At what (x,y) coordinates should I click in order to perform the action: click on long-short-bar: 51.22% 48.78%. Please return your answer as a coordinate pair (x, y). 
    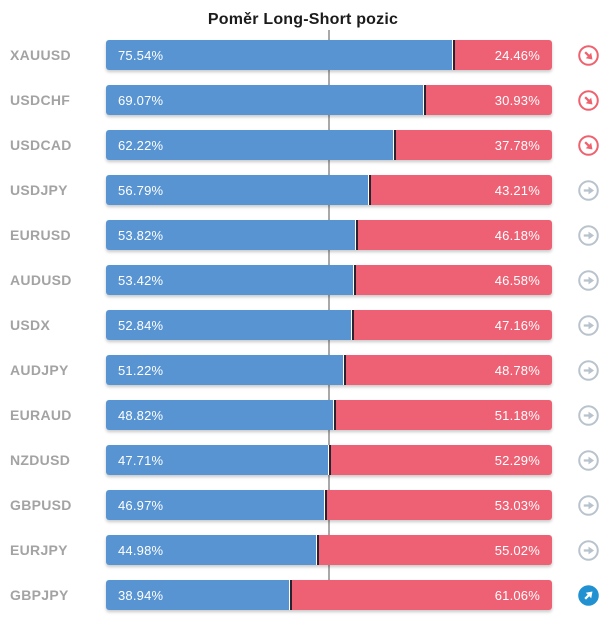
    Looking at the image, I should click on (329, 370).